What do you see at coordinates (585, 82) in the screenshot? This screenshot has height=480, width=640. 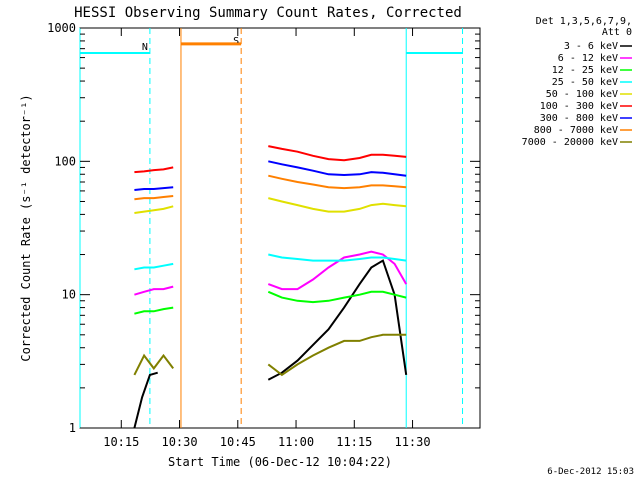 I see `legend-label-3: 25 - 50 keV` at bounding box center [585, 82].